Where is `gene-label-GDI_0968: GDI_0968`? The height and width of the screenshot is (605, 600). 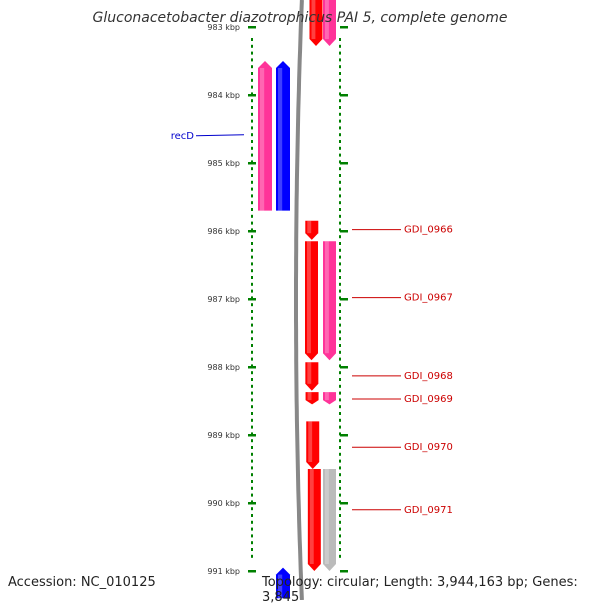 gene-label-GDI_0968: GDI_0968 is located at coordinates (428, 376).